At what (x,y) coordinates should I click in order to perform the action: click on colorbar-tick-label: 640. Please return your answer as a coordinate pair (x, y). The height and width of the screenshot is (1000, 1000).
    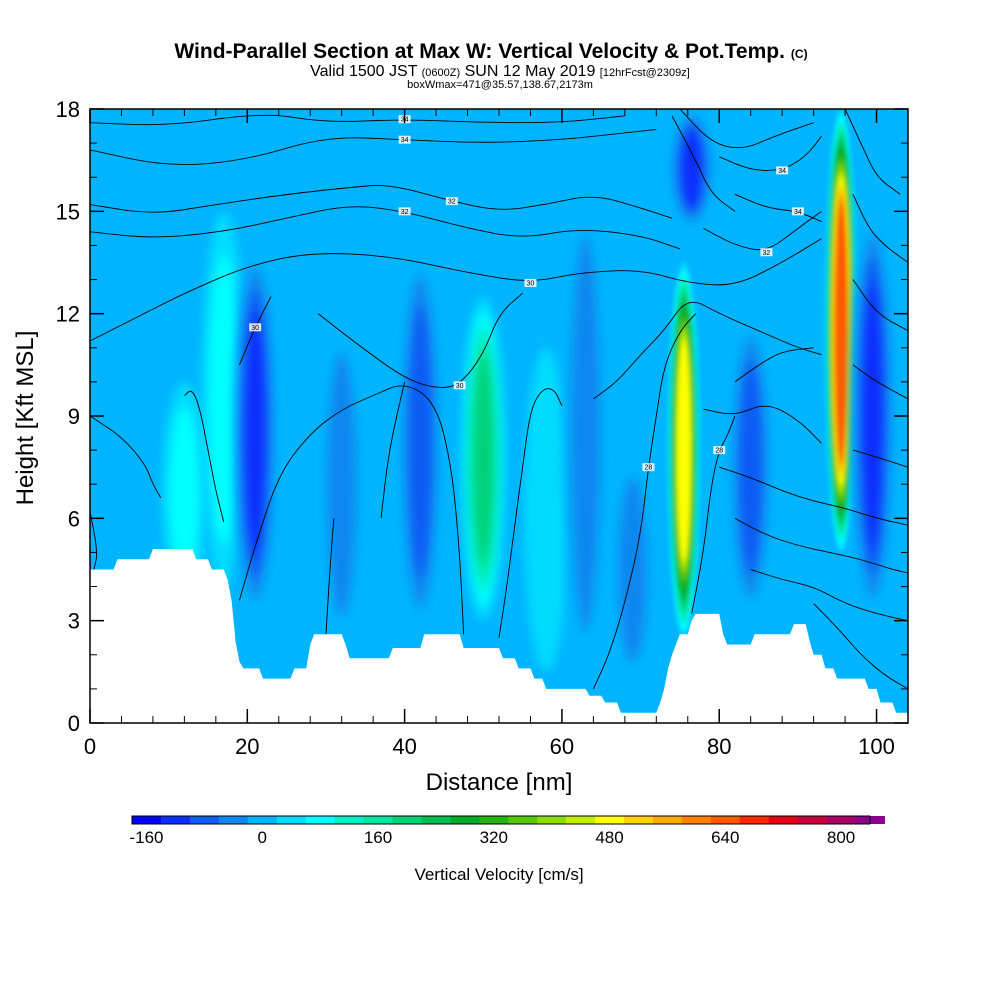
    Looking at the image, I should click on (725, 837).